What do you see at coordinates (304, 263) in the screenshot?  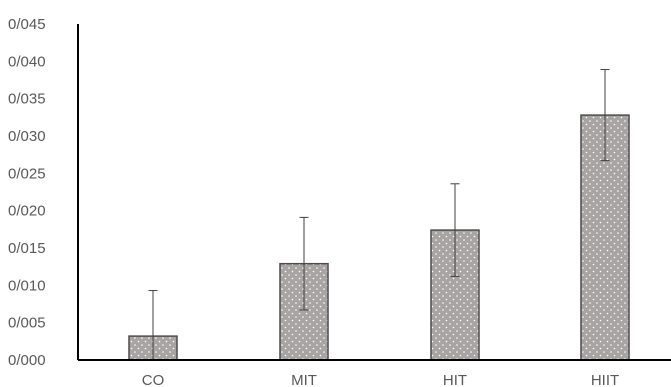 I see `error-bar-mit` at bounding box center [304, 263].